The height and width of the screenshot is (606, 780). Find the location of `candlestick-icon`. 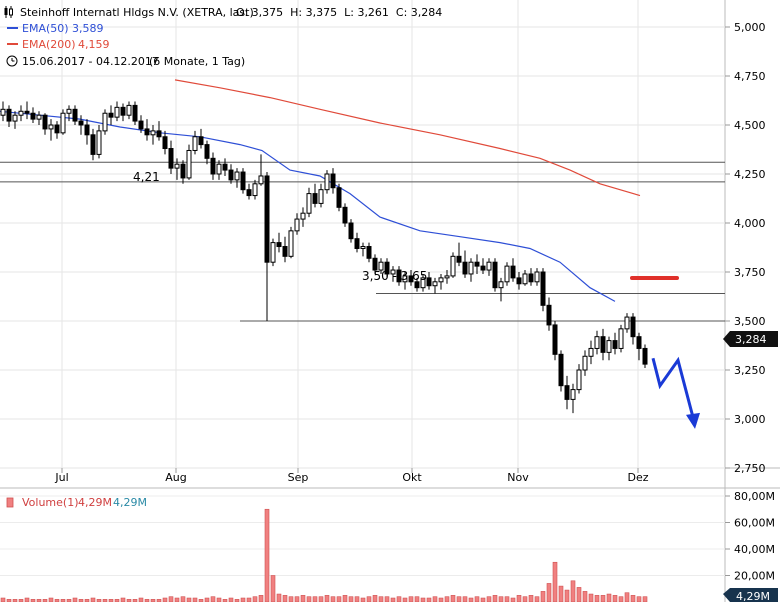

candlestick-icon is located at coordinates (8, 12).